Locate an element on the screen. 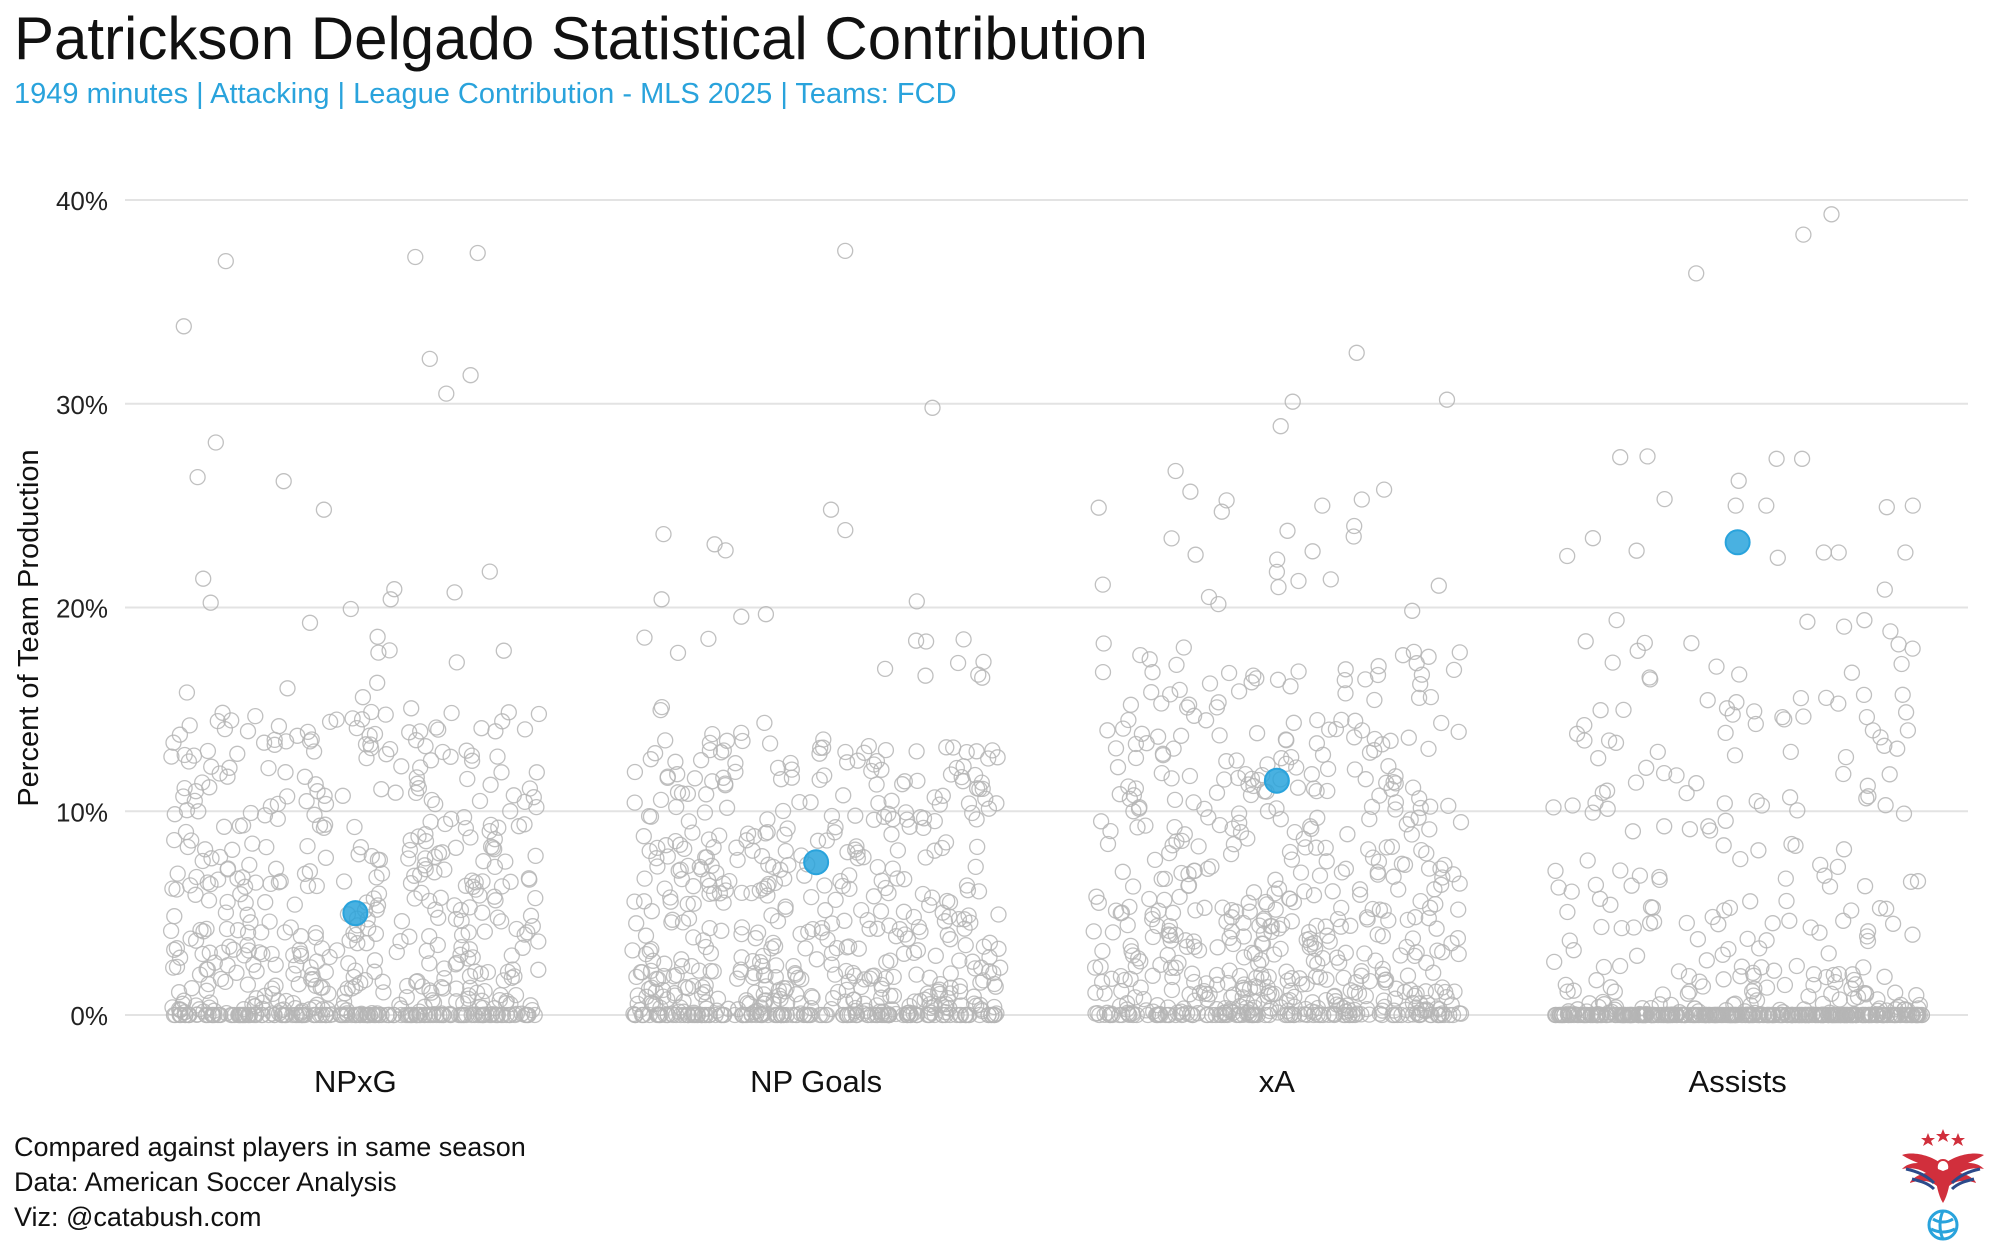  x-tick-label: NP Goals is located at coordinates (816, 1081).